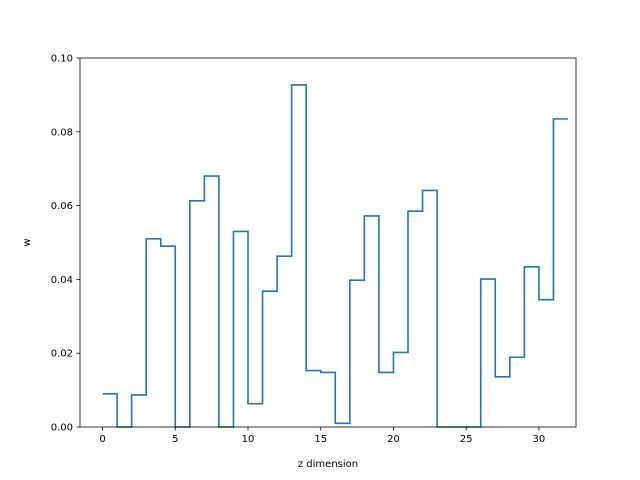 This screenshot has width=640, height=480. Describe the element at coordinates (175, 439) in the screenshot. I see `x-tick-label: 5` at that location.